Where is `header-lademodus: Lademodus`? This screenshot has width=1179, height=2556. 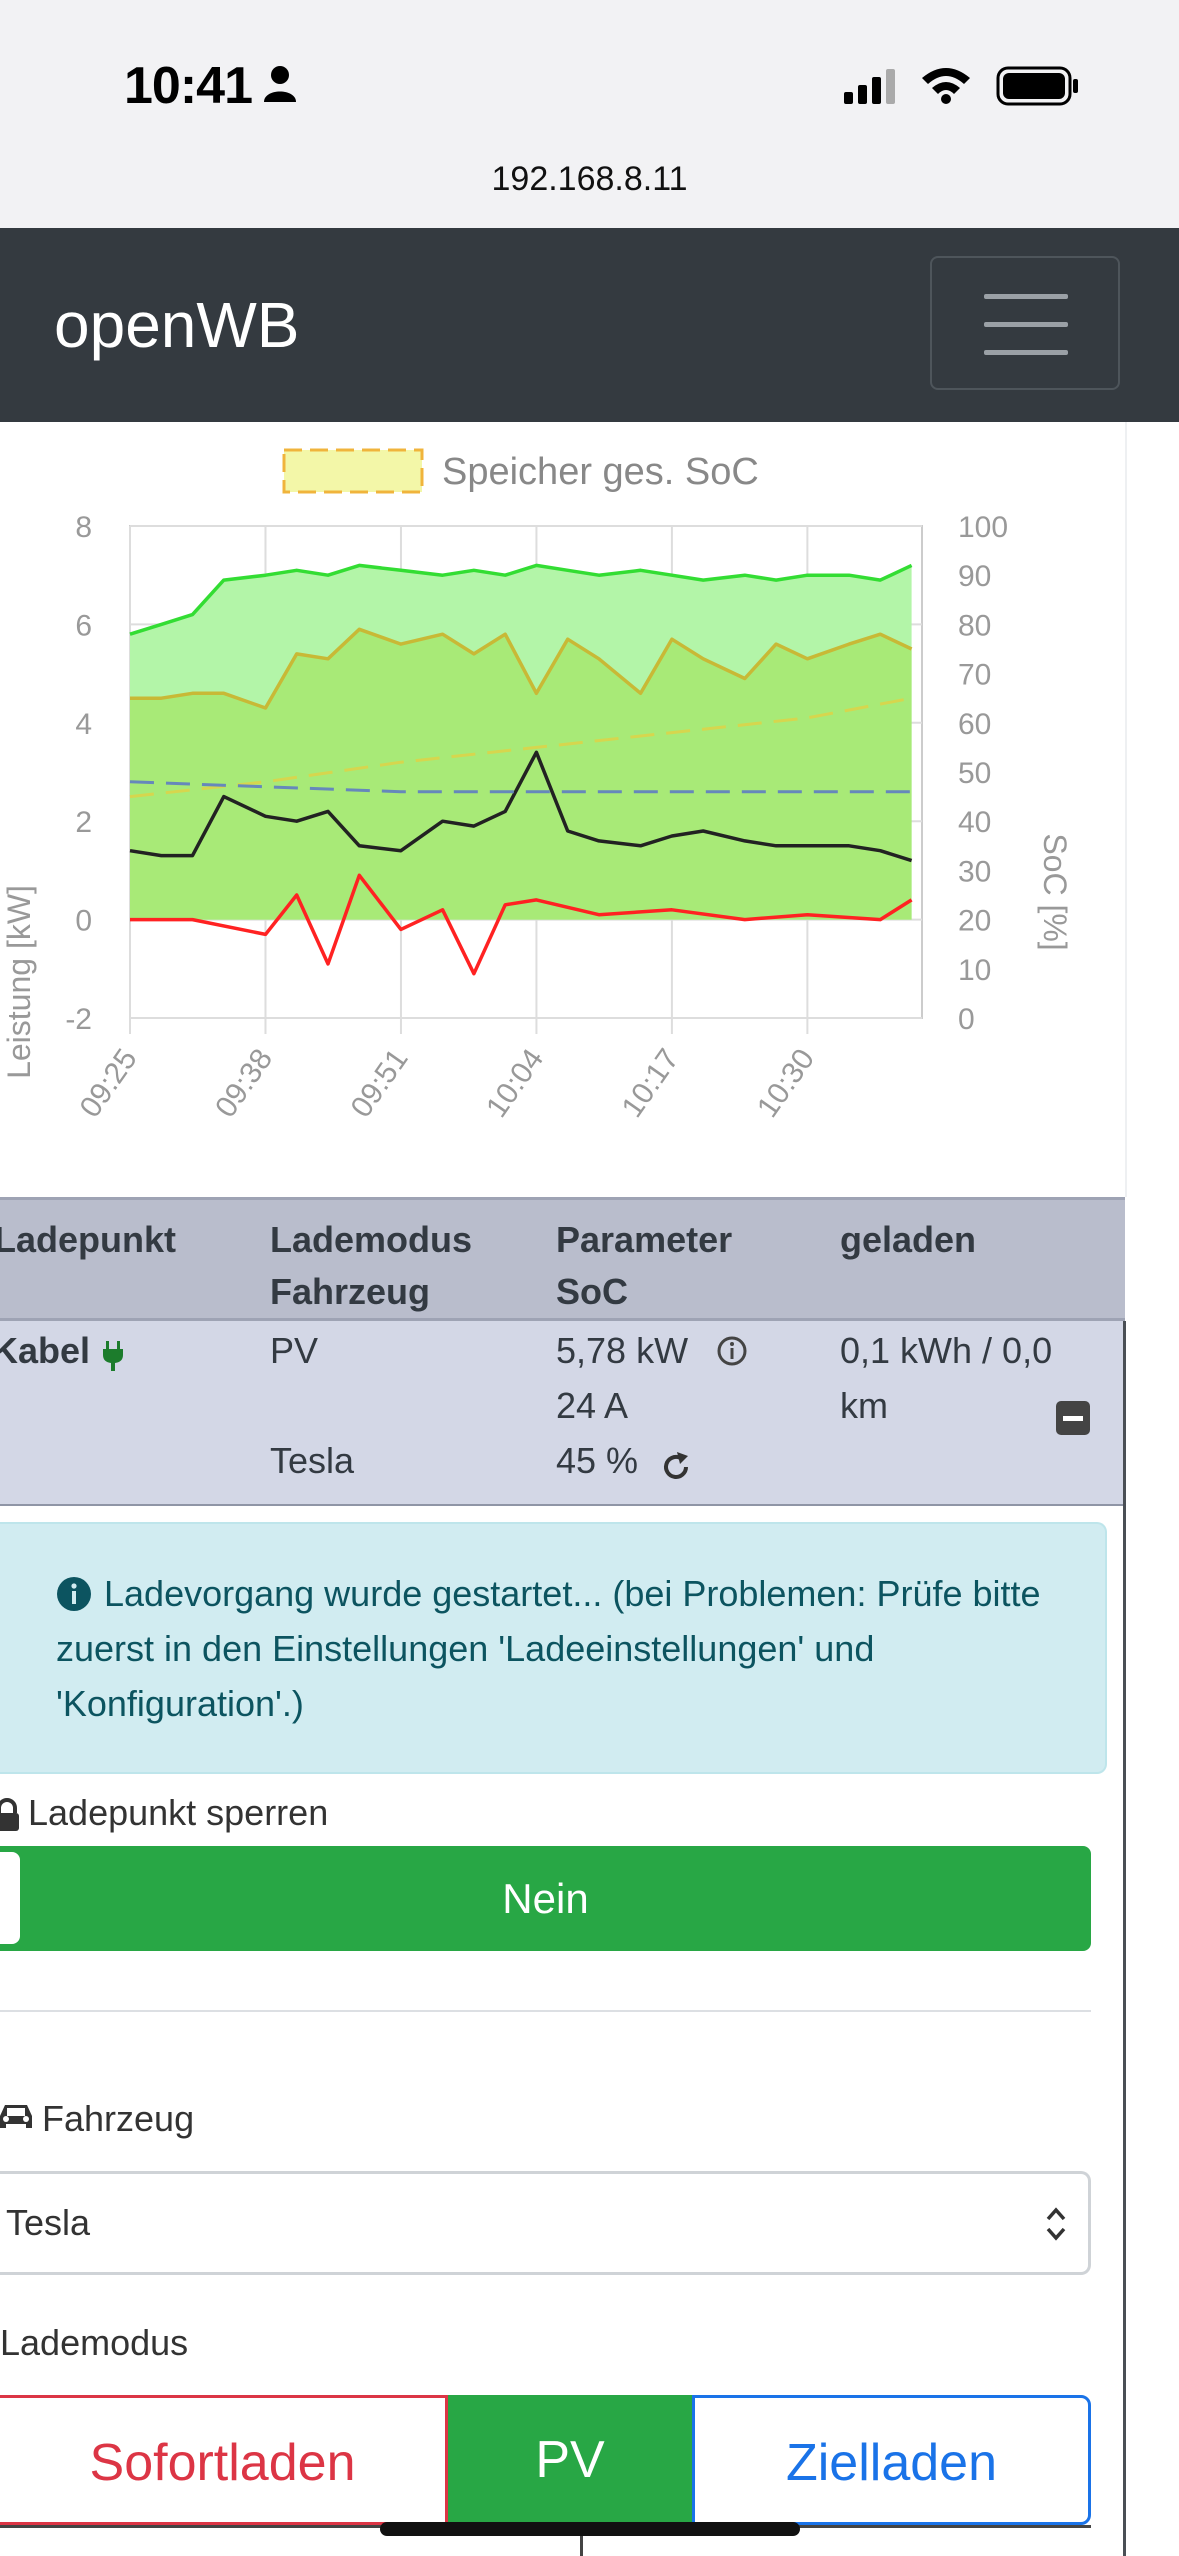
header-lademodus: Lademodus is located at coordinates (371, 1239).